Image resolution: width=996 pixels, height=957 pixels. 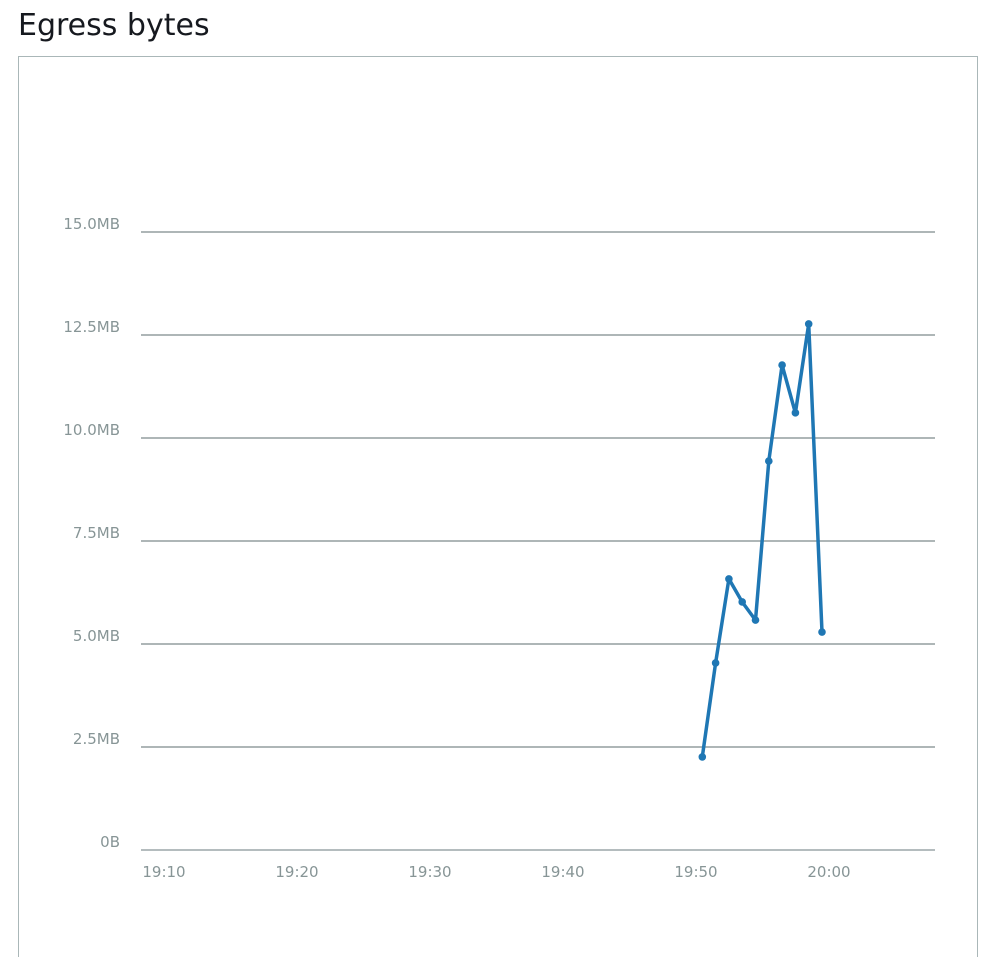 What do you see at coordinates (163, 872) in the screenshot?
I see `x-tick-label: 19:10` at bounding box center [163, 872].